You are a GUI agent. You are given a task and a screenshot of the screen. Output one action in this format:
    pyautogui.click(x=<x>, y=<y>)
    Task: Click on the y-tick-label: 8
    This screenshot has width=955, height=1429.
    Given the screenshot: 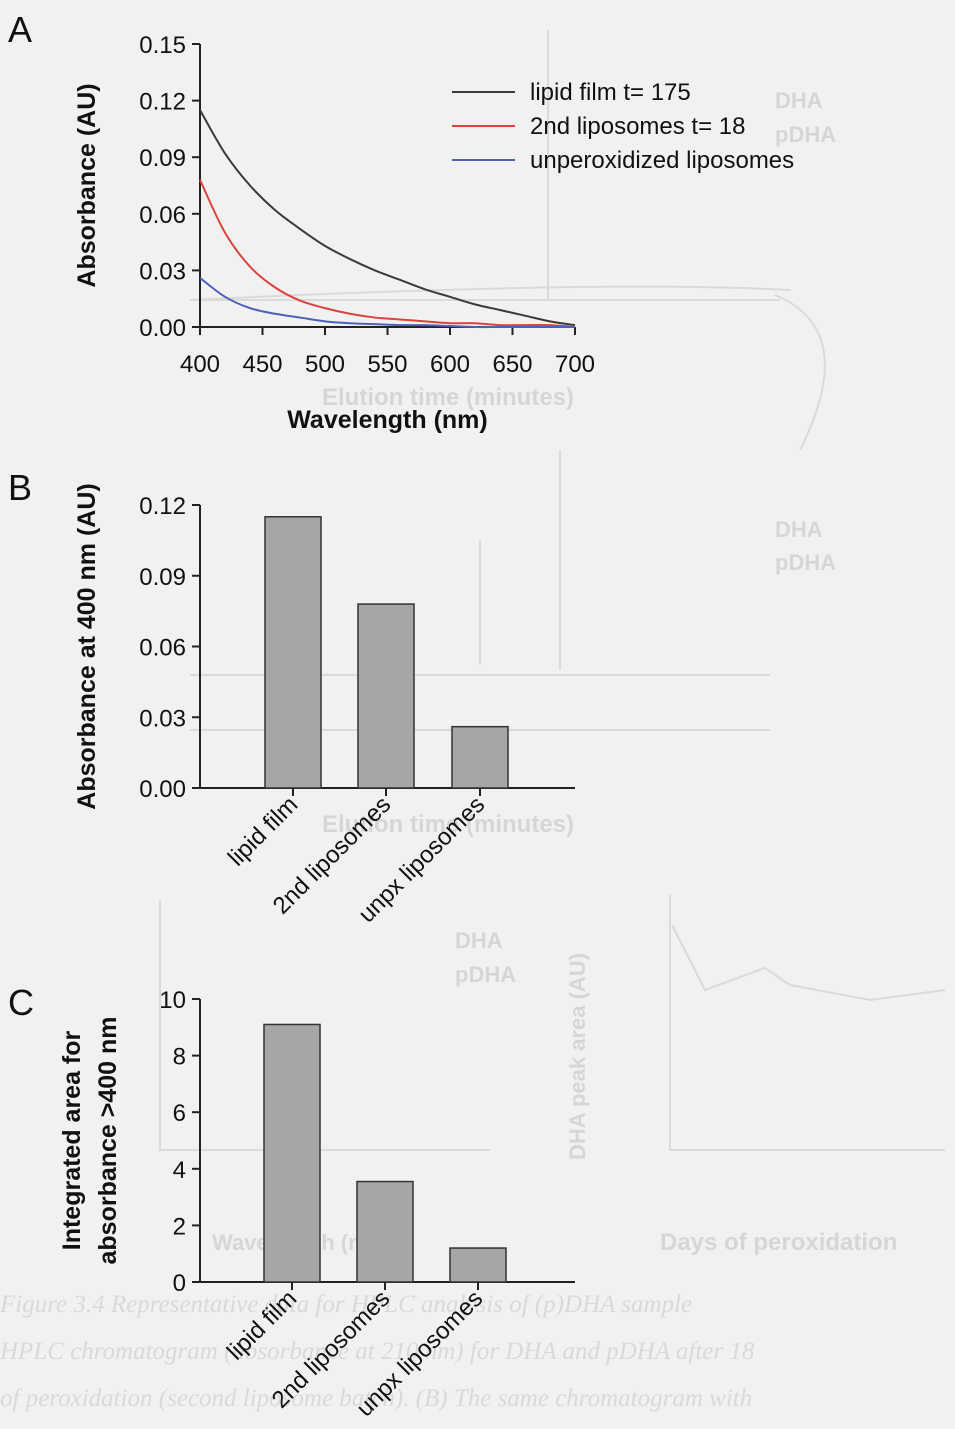 What is the action you would take?
    pyautogui.click(x=179, y=1057)
    